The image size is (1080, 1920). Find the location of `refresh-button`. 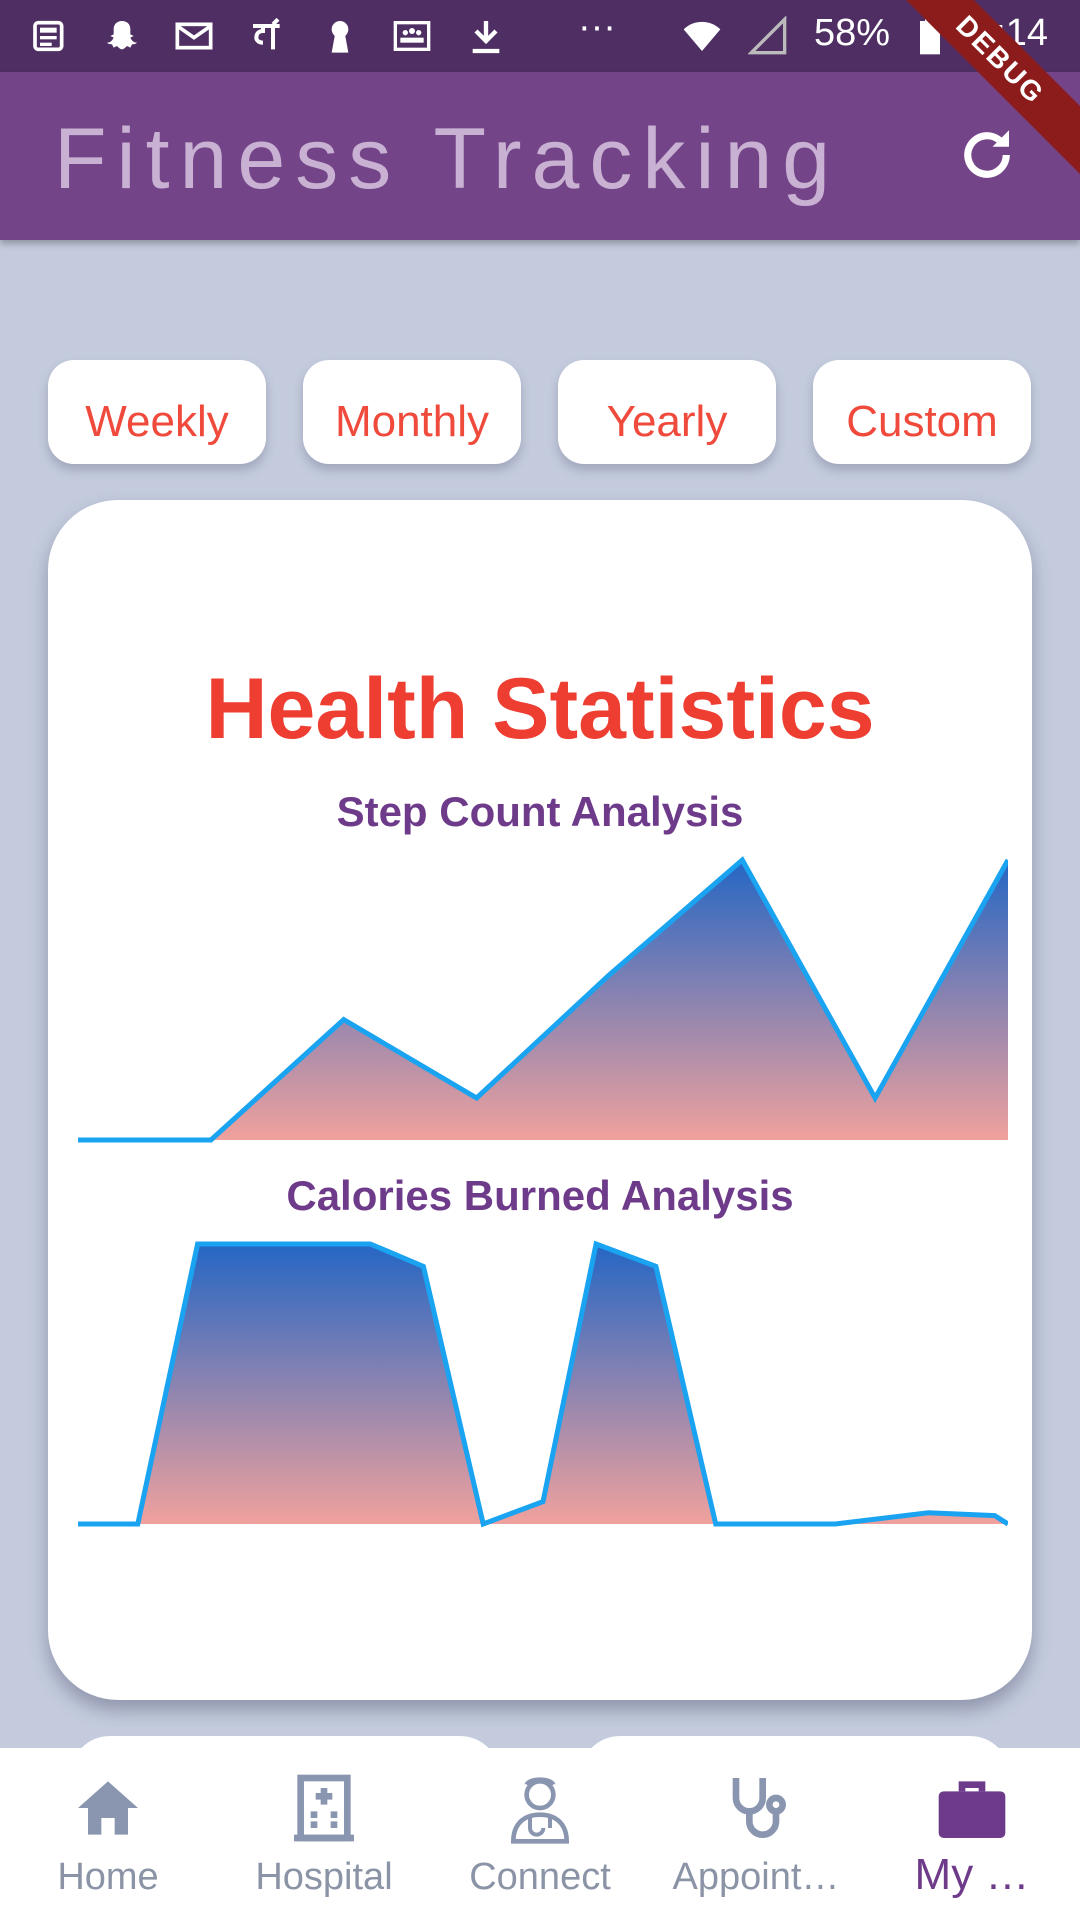

refresh-button is located at coordinates (987, 155).